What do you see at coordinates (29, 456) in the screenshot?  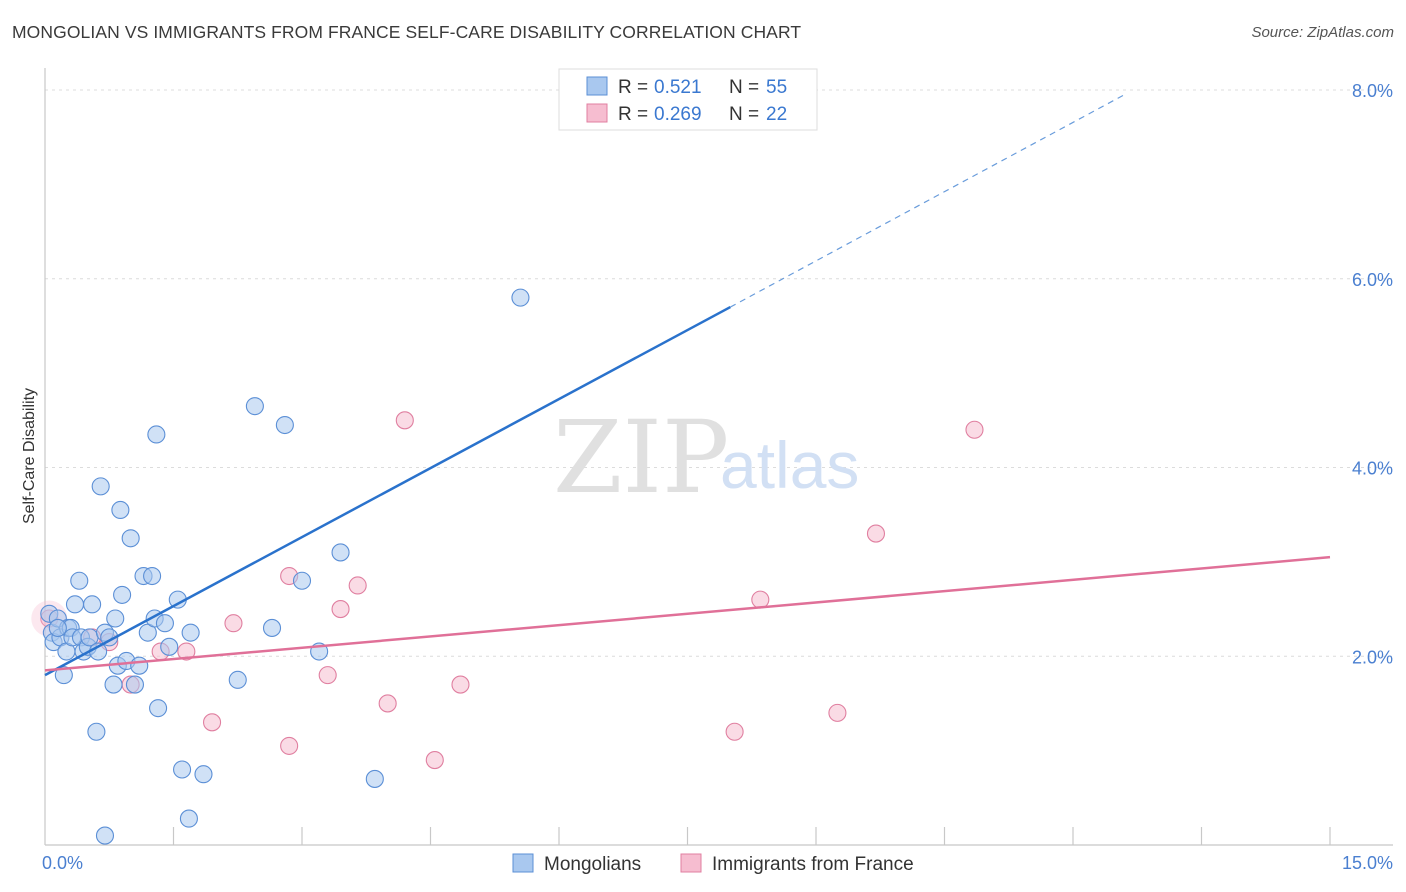 I see `y-axis-label: Self-Care Disability` at bounding box center [29, 456].